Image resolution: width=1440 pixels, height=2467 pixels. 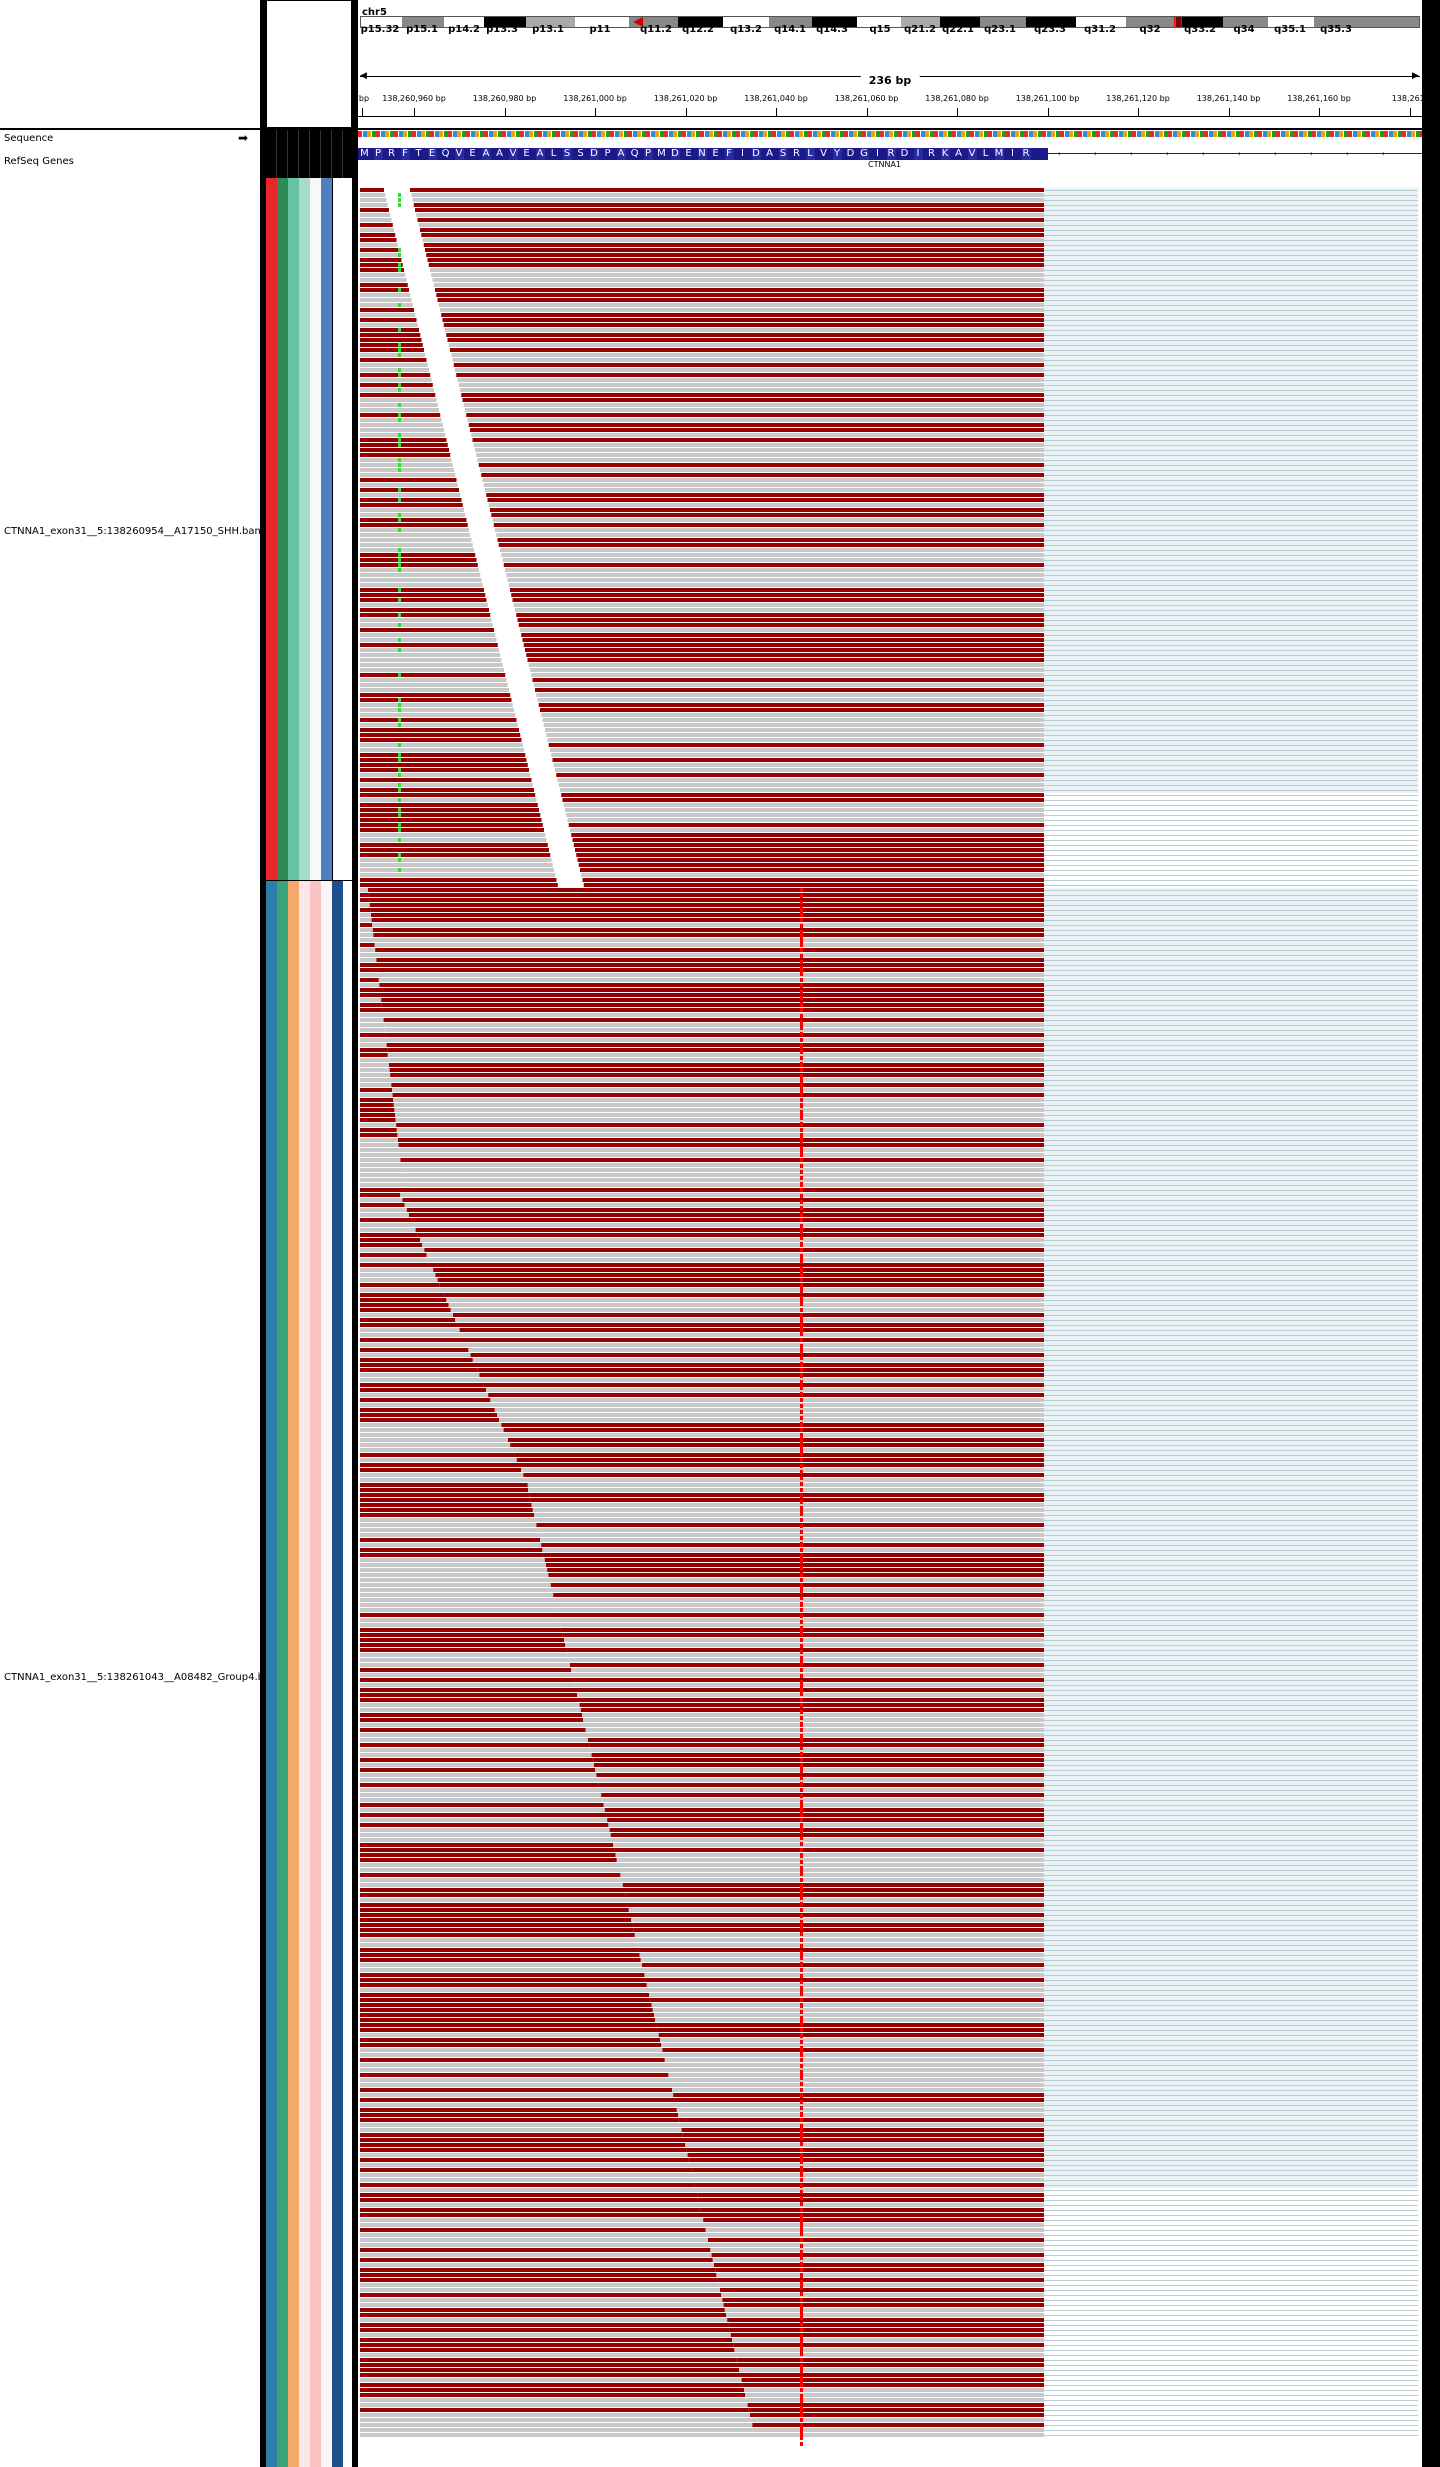 I want to click on attr-cell, so click(x=282, y=529).